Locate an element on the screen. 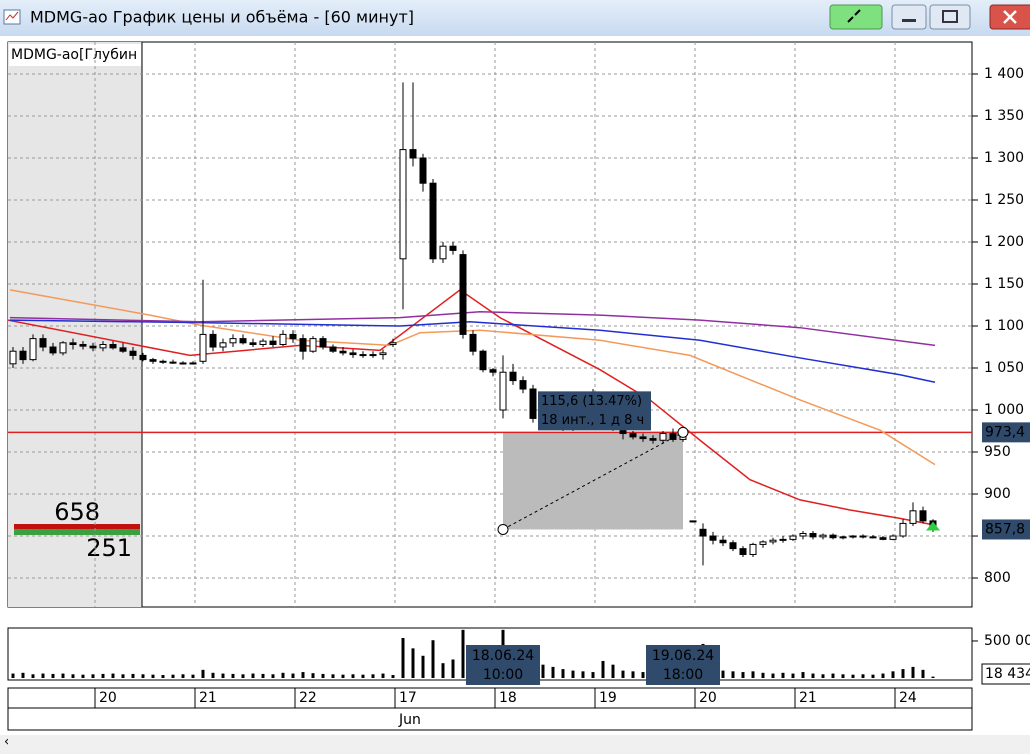 The width and height of the screenshot is (1030, 754). time-label: 19.06.24 is located at coordinates (683, 656).